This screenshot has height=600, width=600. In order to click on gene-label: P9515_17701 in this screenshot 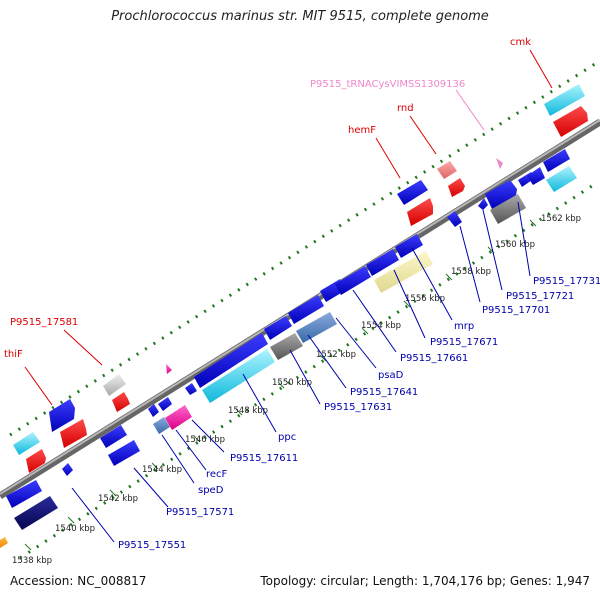, I will do `click(516, 310)`.